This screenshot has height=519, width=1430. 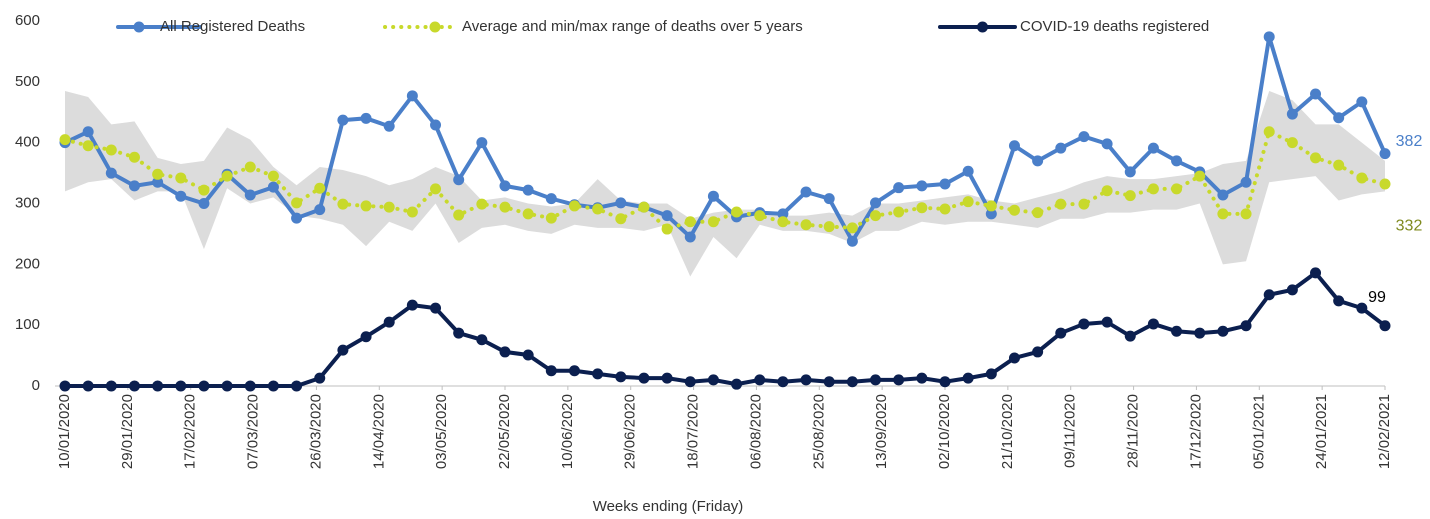 I want to click on x-tick-label: 07/03/2020, so click(x=253, y=431).